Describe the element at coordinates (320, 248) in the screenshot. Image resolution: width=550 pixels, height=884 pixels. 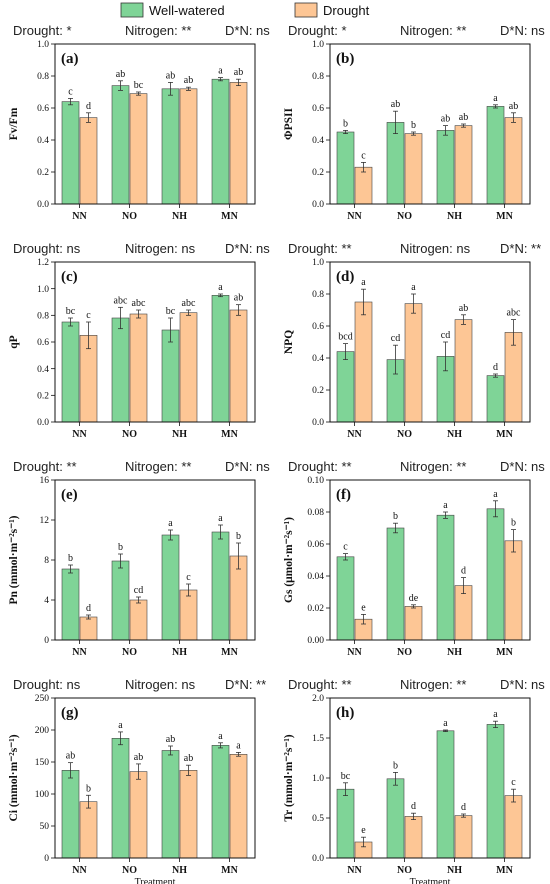
I see `significance-annotation: Drought: **` at that location.